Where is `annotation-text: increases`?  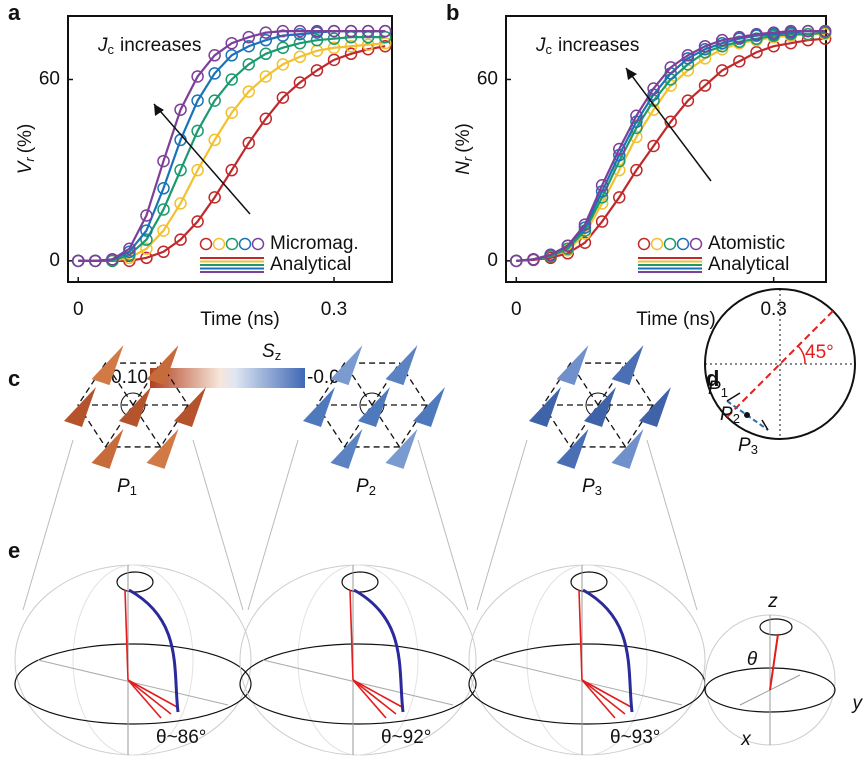 annotation-text: increases is located at coordinates (160, 45).